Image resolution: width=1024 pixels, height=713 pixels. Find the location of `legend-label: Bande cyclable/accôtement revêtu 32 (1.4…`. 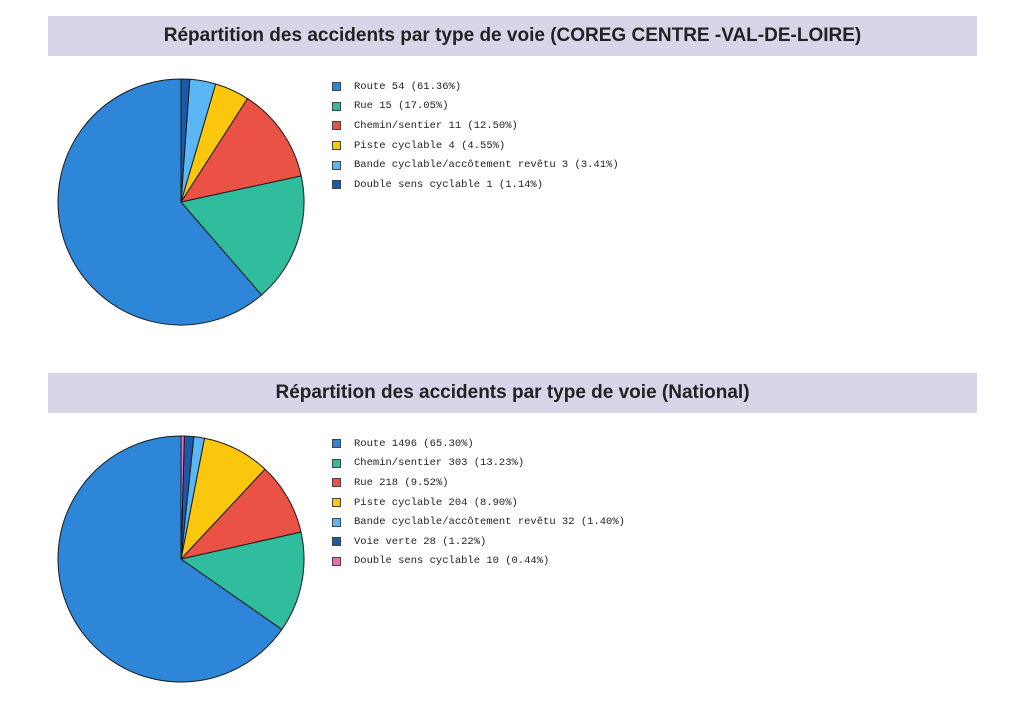

legend-label: Bande cyclable/accôtement revêtu 32 (1.4… is located at coordinates (489, 522).